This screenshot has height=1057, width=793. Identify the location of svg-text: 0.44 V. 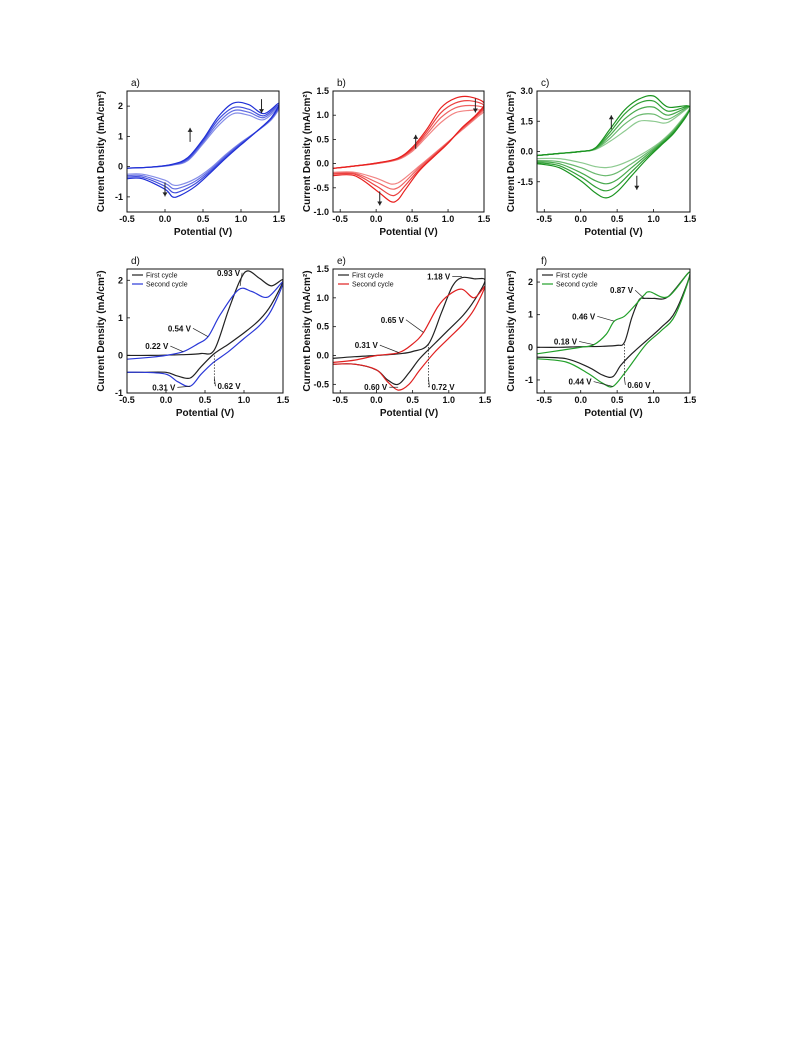
(581, 382).